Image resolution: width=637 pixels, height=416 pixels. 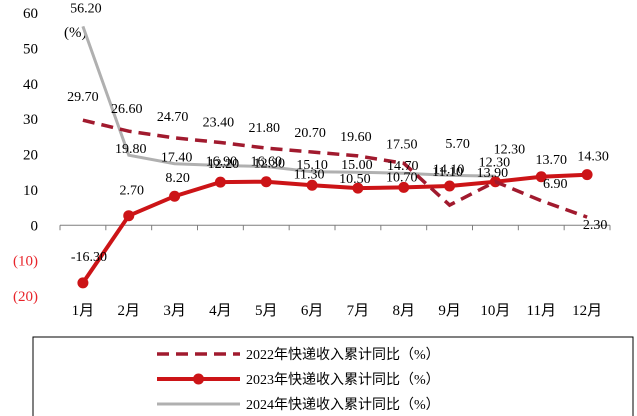 I want to click on data-label: 5.70, so click(x=457, y=144).